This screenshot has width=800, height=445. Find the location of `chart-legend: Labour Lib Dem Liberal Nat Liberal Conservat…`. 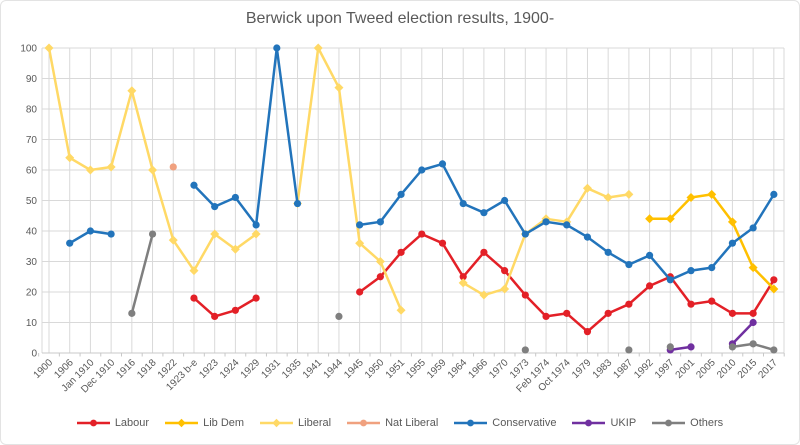

chart-legend: Labour Lib Dem Liberal Nat Liberal Conservat… is located at coordinates (400, 423).